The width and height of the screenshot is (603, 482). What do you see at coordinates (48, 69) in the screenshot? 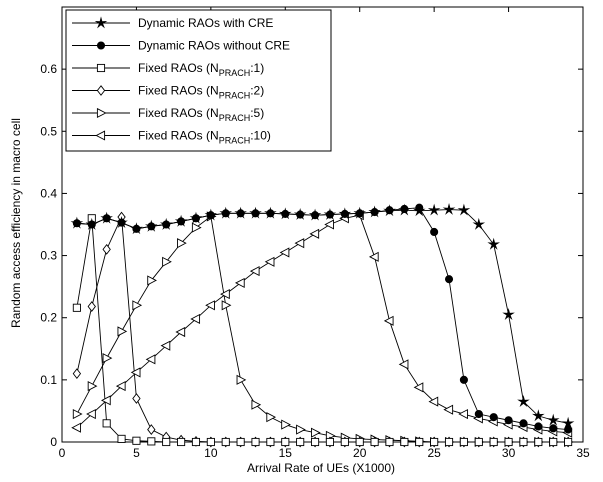
I see `y-tick-label: 0.6` at bounding box center [48, 69].